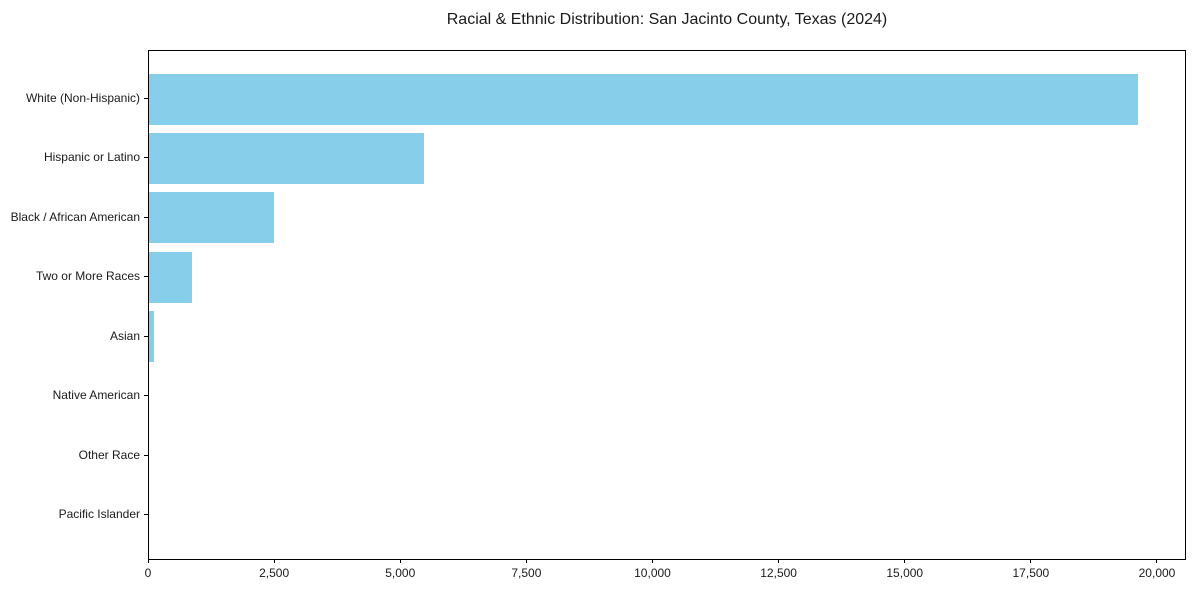  Describe the element at coordinates (1157, 573) in the screenshot. I see `x-tick-label: 20,000` at that location.